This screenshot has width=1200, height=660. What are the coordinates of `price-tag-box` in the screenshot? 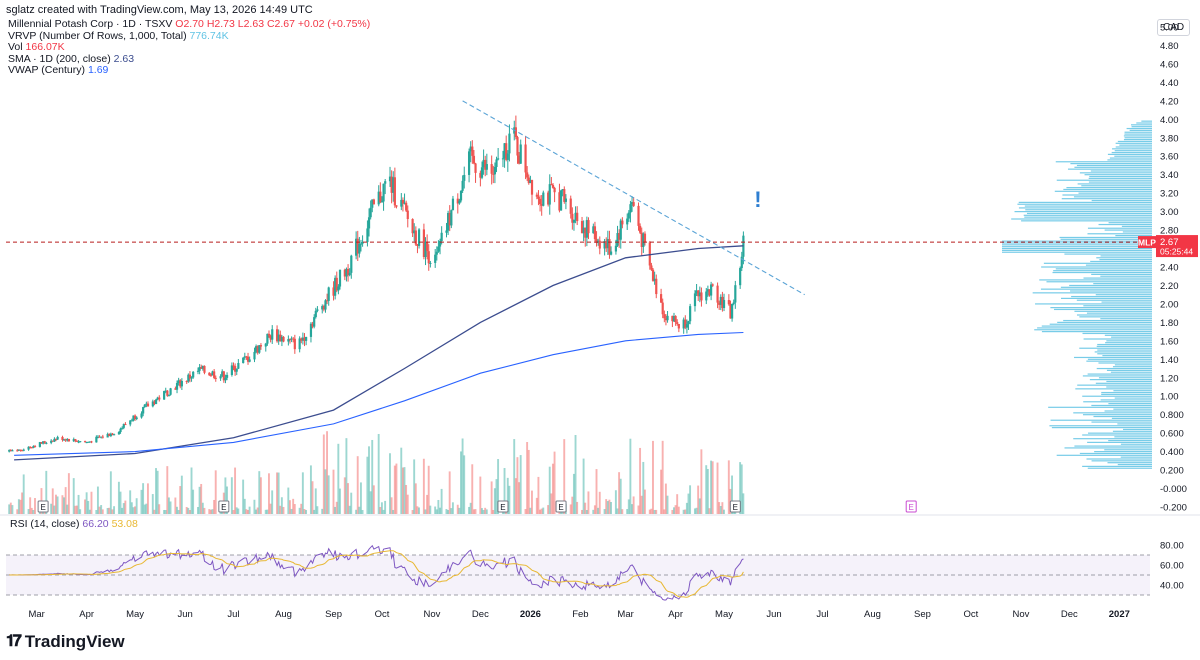 It's located at (1177, 246).